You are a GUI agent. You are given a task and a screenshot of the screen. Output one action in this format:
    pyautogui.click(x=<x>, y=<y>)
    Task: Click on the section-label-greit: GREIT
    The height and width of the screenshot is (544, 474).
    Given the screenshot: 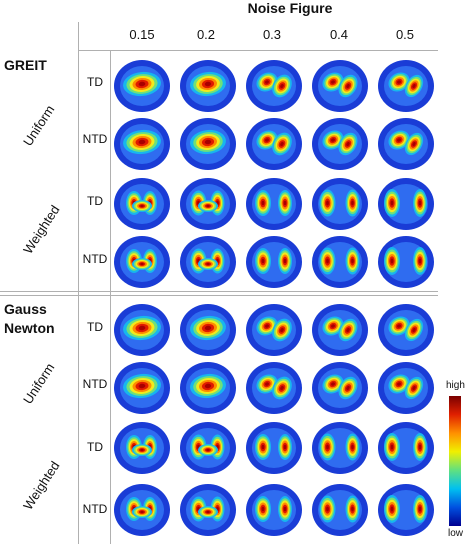 What is the action you would take?
    pyautogui.click(x=25, y=65)
    